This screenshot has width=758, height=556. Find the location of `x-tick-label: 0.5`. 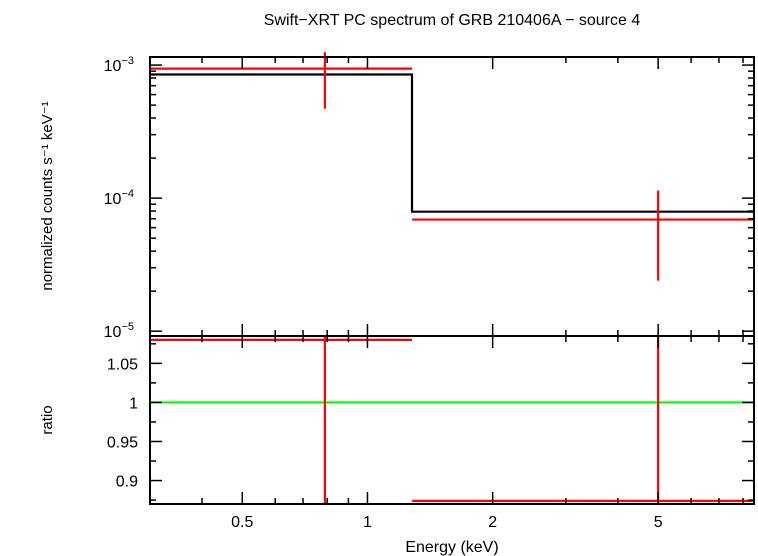

x-tick-label: 0.5 is located at coordinates (242, 522).